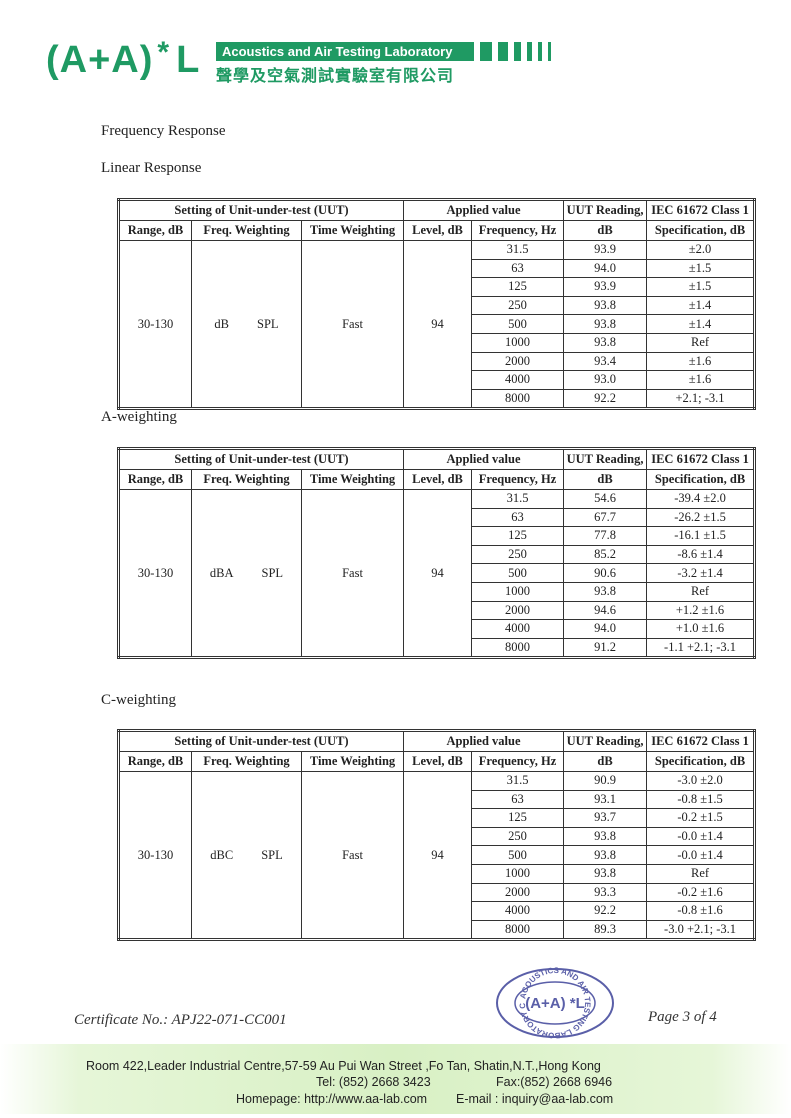 This screenshot has height=1118, width=791. Describe the element at coordinates (123, 59) in the screenshot. I see `logo: (A+A) * L` at that location.